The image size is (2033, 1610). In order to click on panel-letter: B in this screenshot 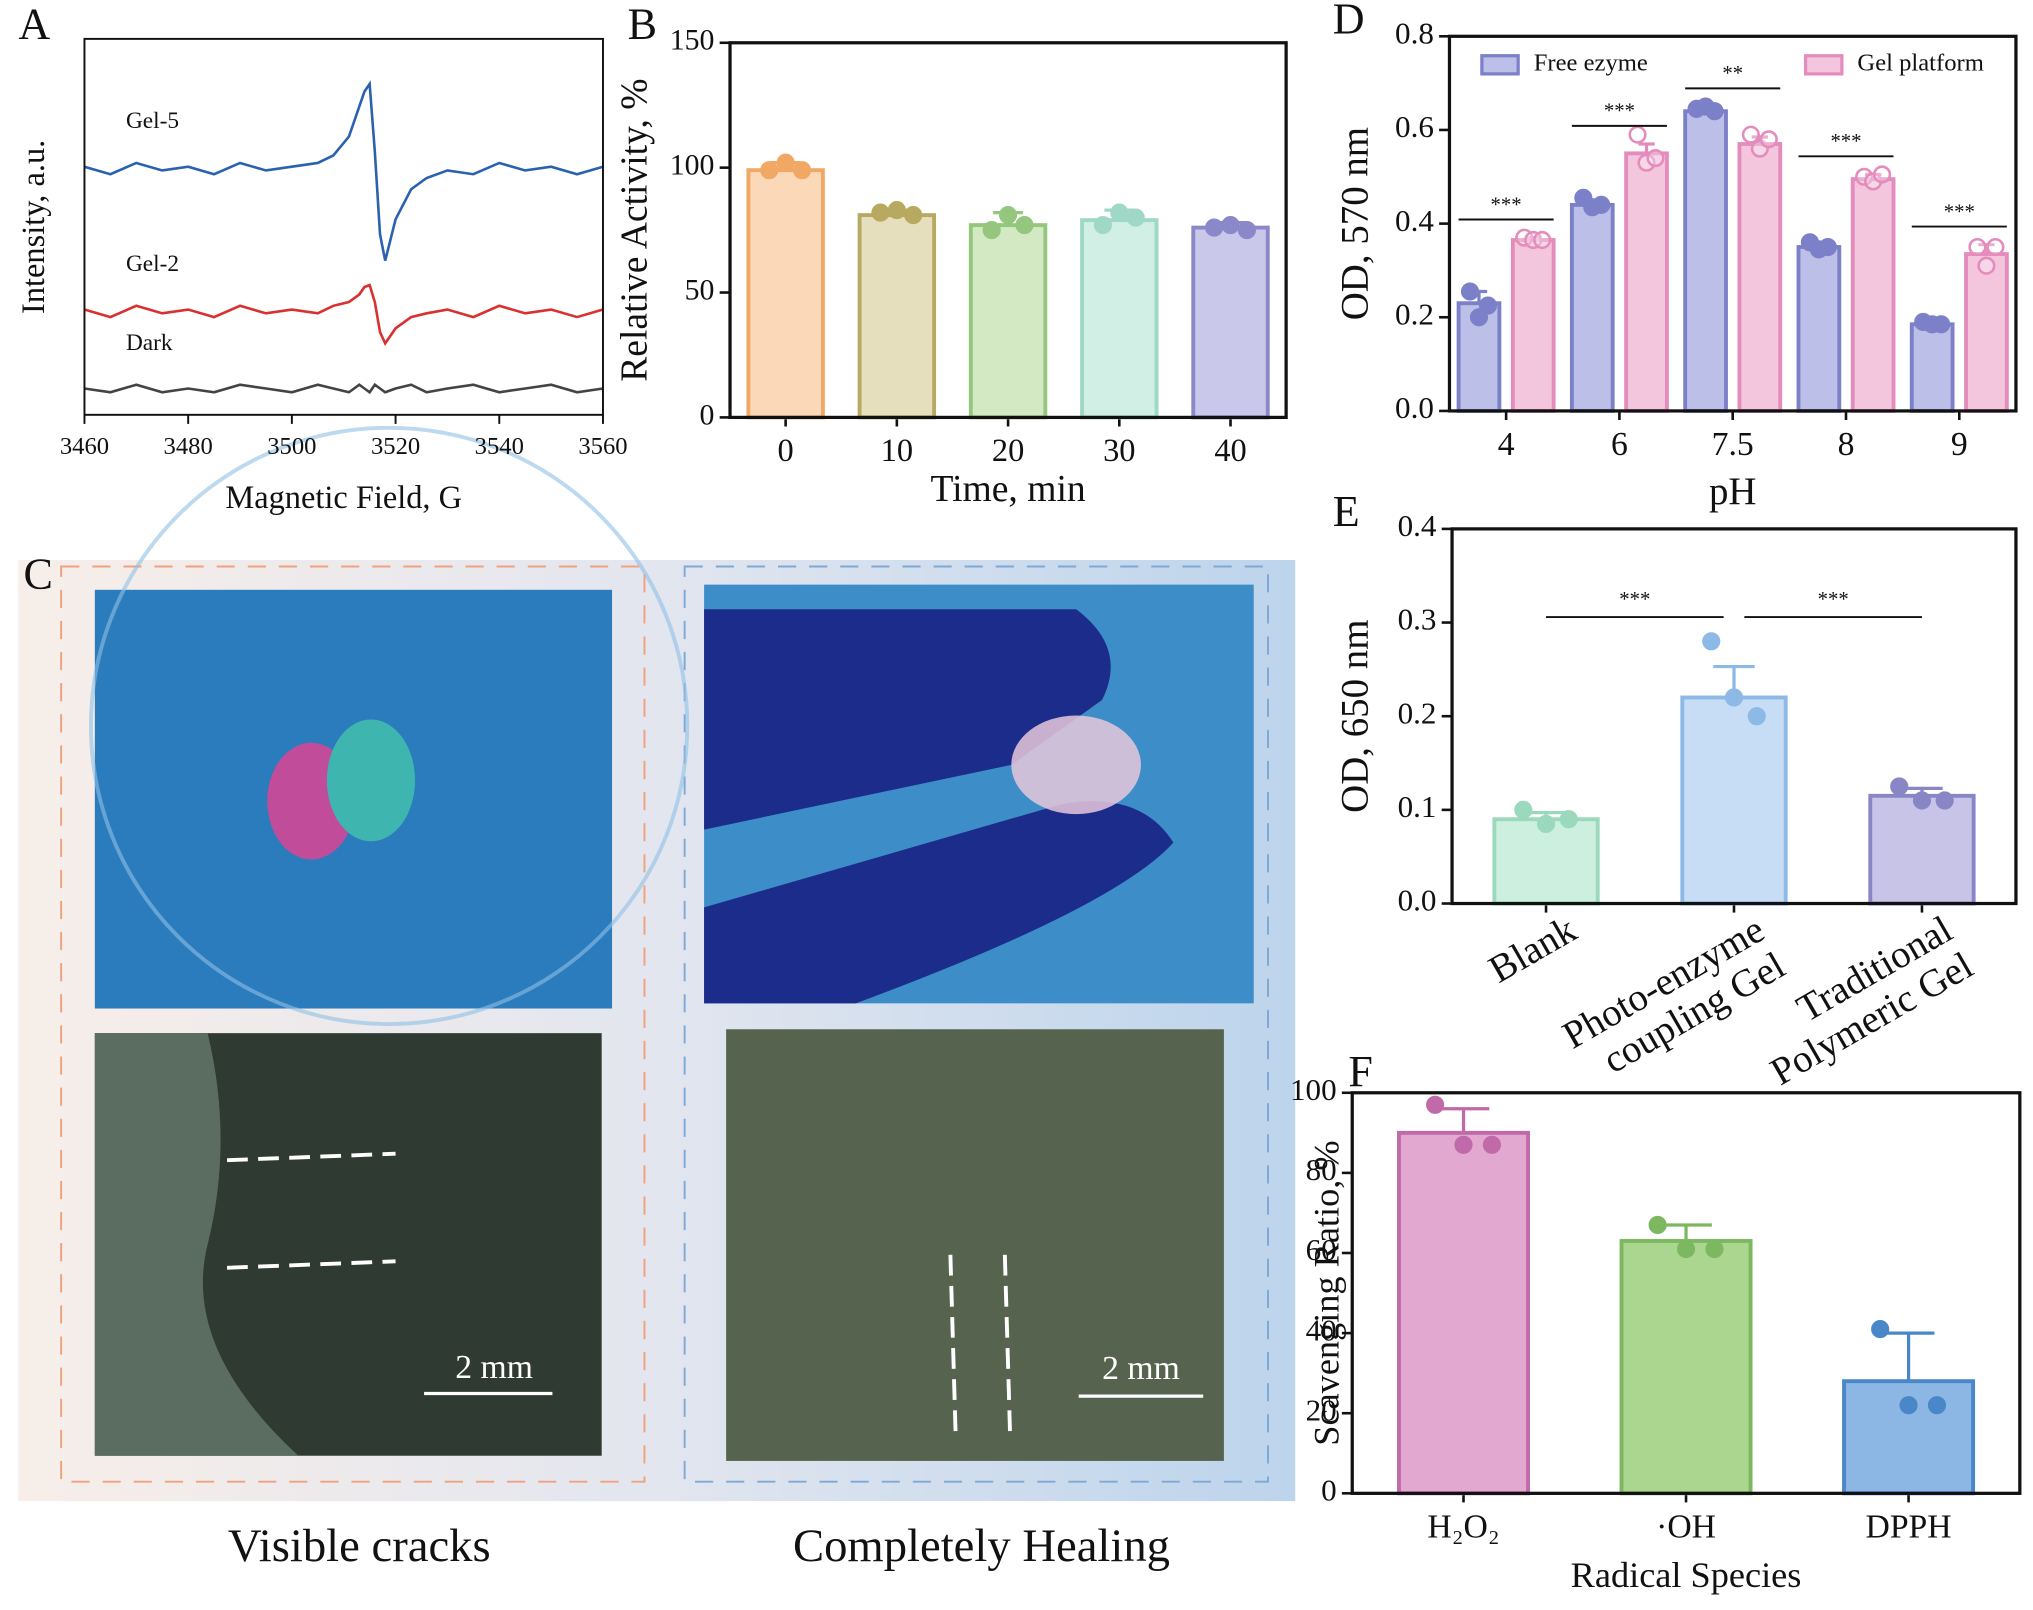, I will do `click(642, 24)`.